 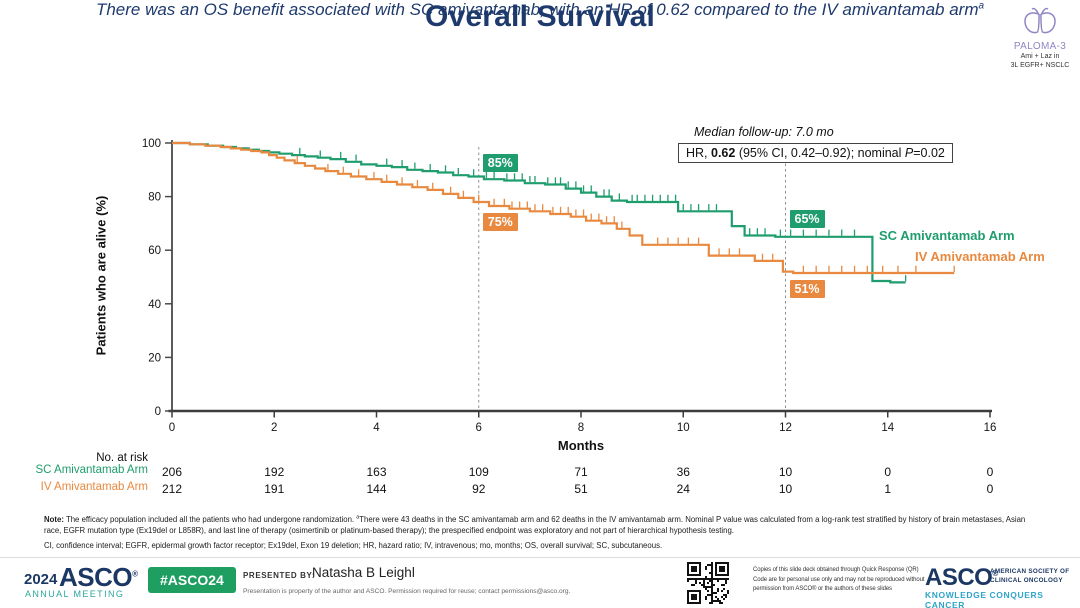 I want to click on qr-code, so click(x=708, y=583).